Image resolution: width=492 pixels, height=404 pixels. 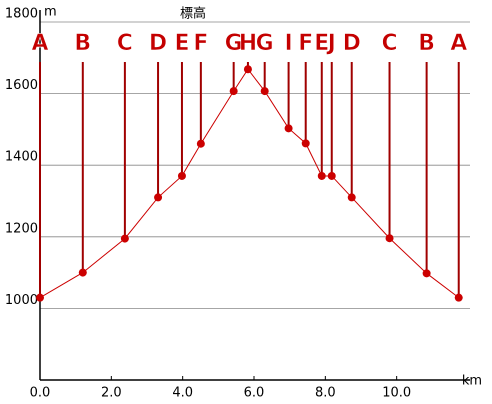 I want to click on y-tick-label: 1000, so click(x=21, y=300).